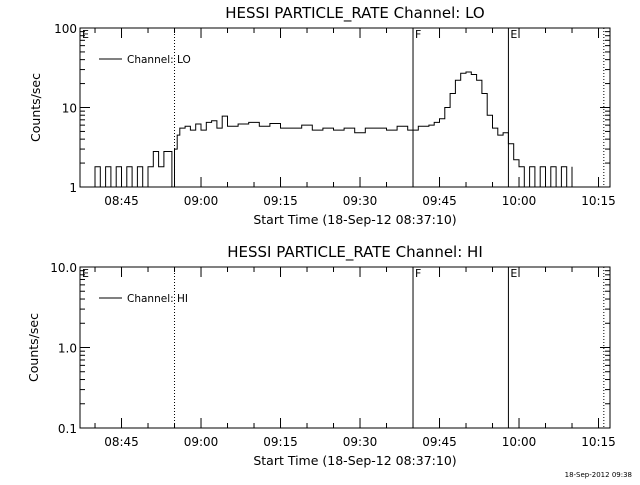 The width and height of the screenshot is (640, 485). Describe the element at coordinates (63, 268) in the screenshot. I see `y-tick-label: 10.0` at that location.